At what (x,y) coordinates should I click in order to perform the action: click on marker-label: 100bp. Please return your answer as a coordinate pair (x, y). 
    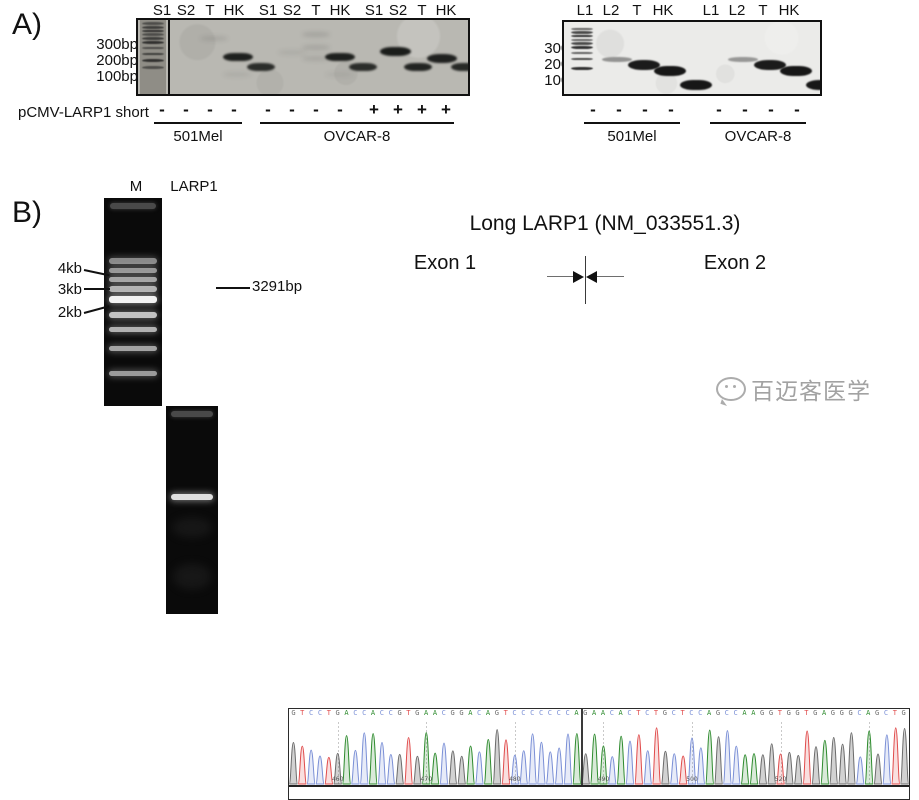
    Looking at the image, I should click on (117, 76).